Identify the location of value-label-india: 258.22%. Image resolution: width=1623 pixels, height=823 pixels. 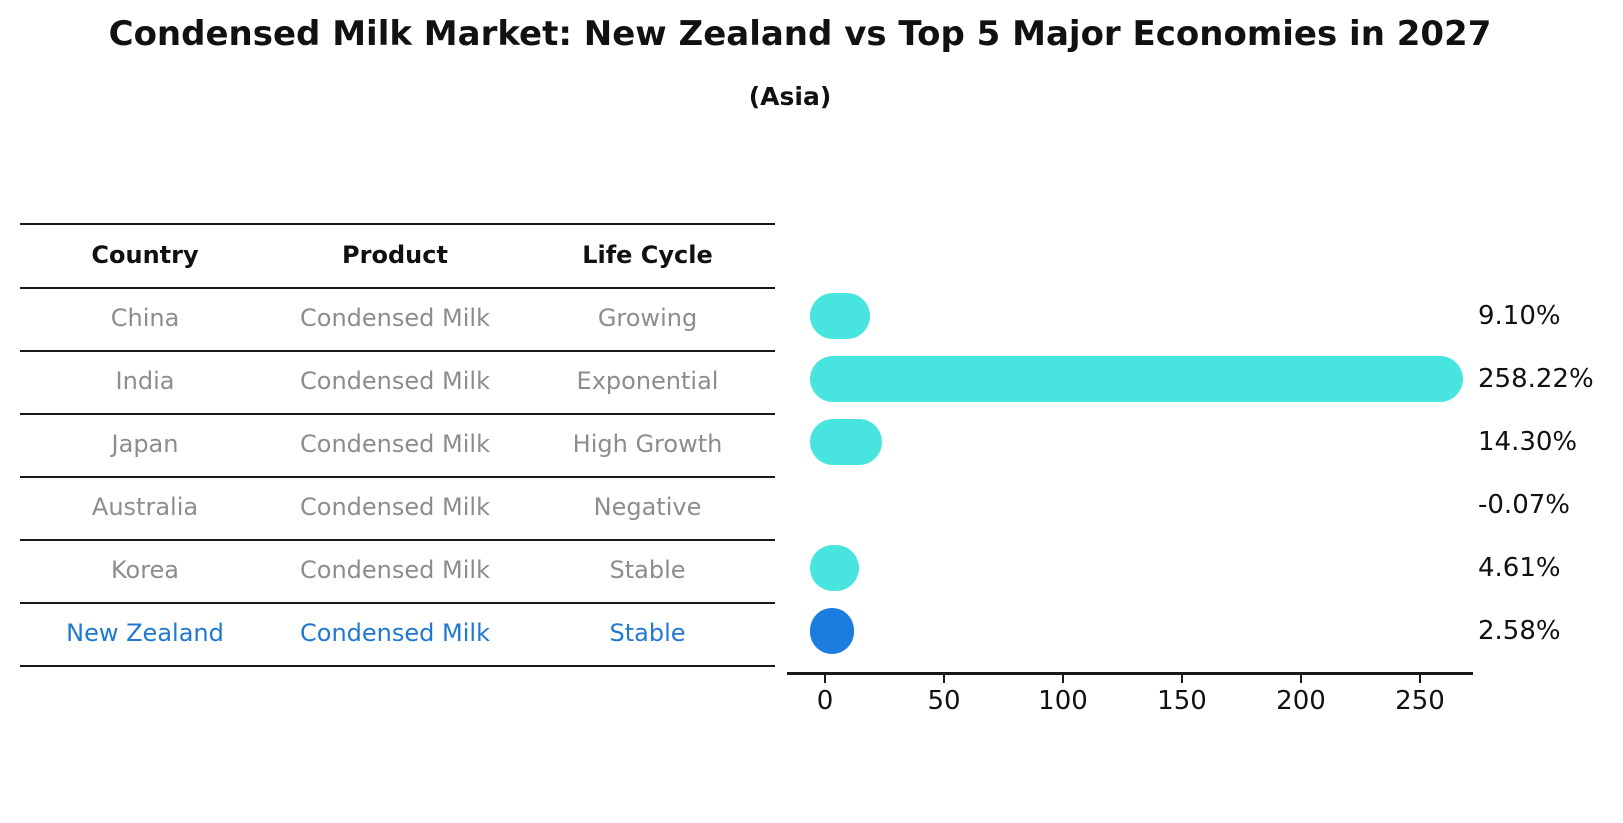
(1536, 378).